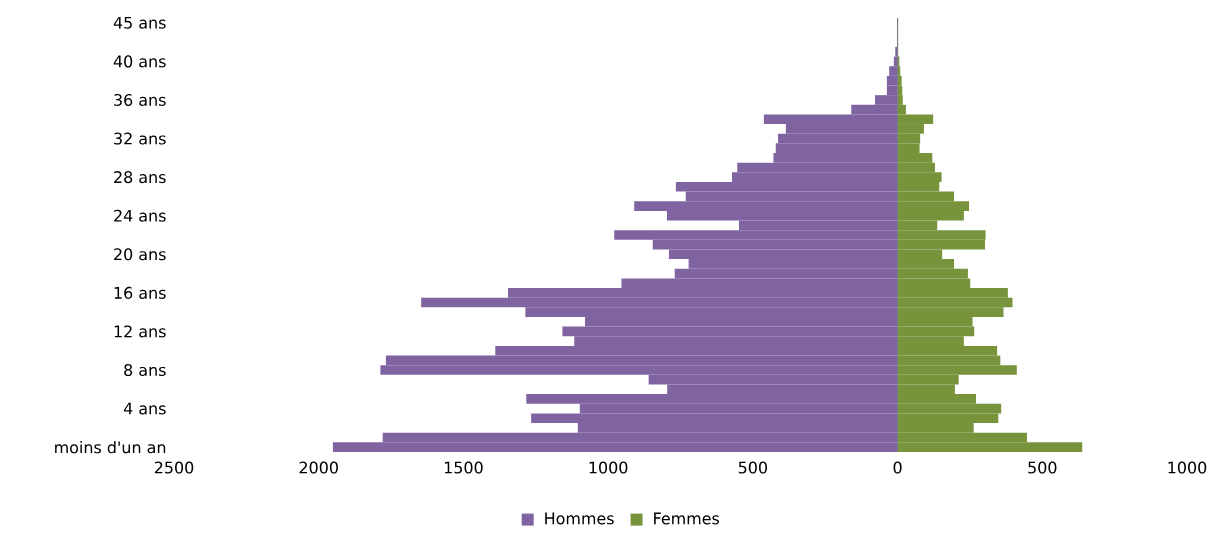 The width and height of the screenshot is (1218, 554). I want to click on legend-label: Hommes, so click(579, 518).